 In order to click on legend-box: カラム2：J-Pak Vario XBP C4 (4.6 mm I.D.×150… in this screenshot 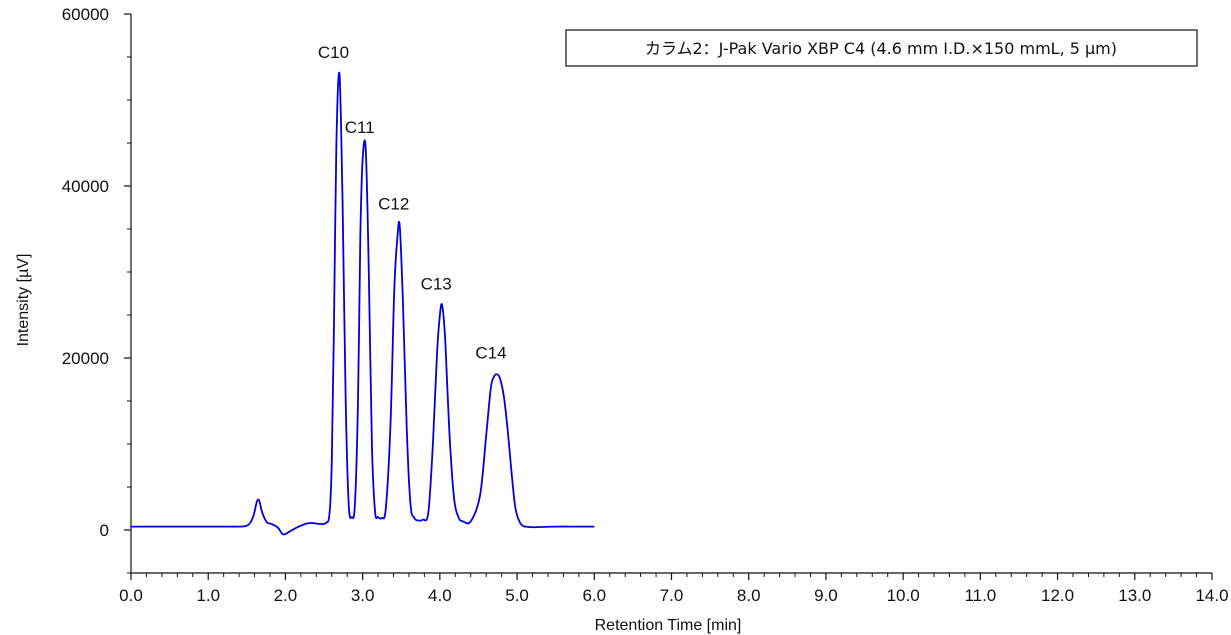, I will do `click(881, 48)`.